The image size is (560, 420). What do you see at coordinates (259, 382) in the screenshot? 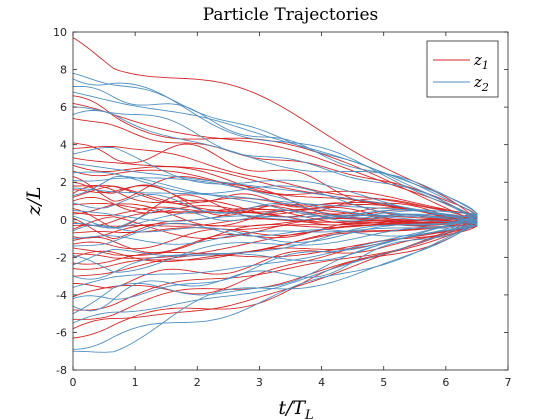
I see `x-tick-label: 3` at bounding box center [259, 382].